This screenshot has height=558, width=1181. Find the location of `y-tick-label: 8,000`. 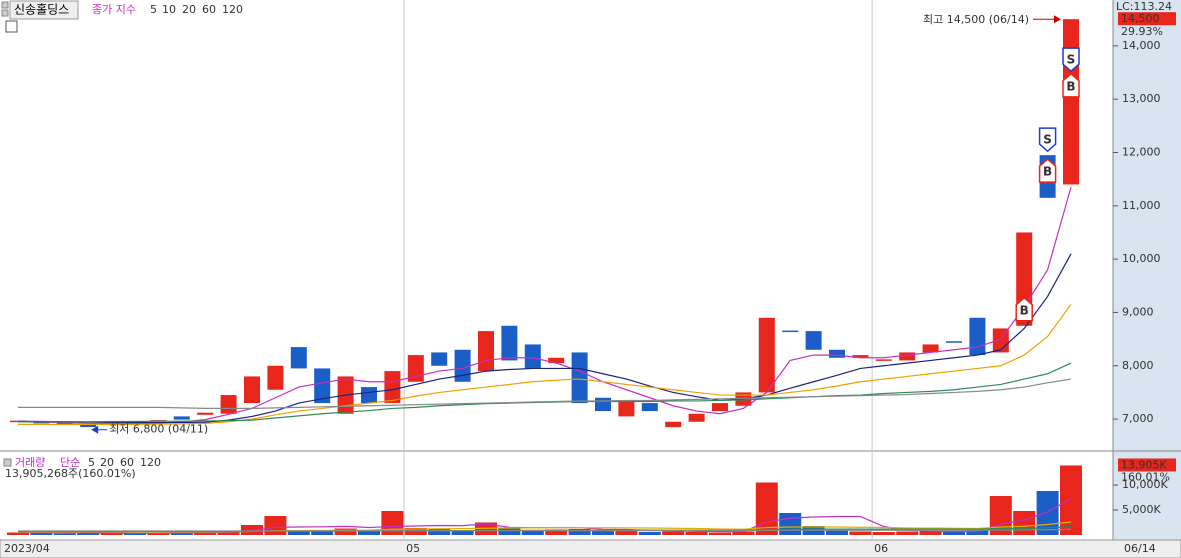

y-tick-label: 8,000 is located at coordinates (1138, 365).